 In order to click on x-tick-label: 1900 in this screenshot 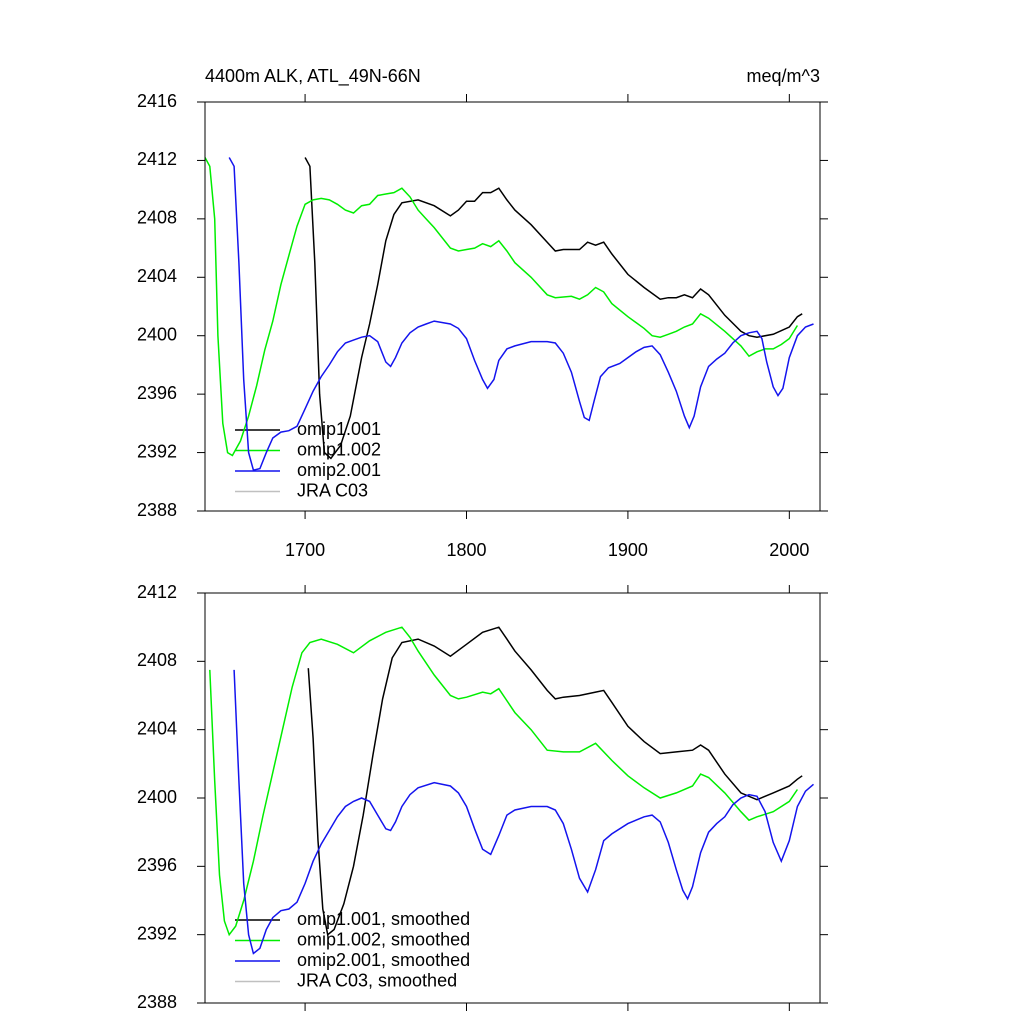, I will do `click(628, 550)`.